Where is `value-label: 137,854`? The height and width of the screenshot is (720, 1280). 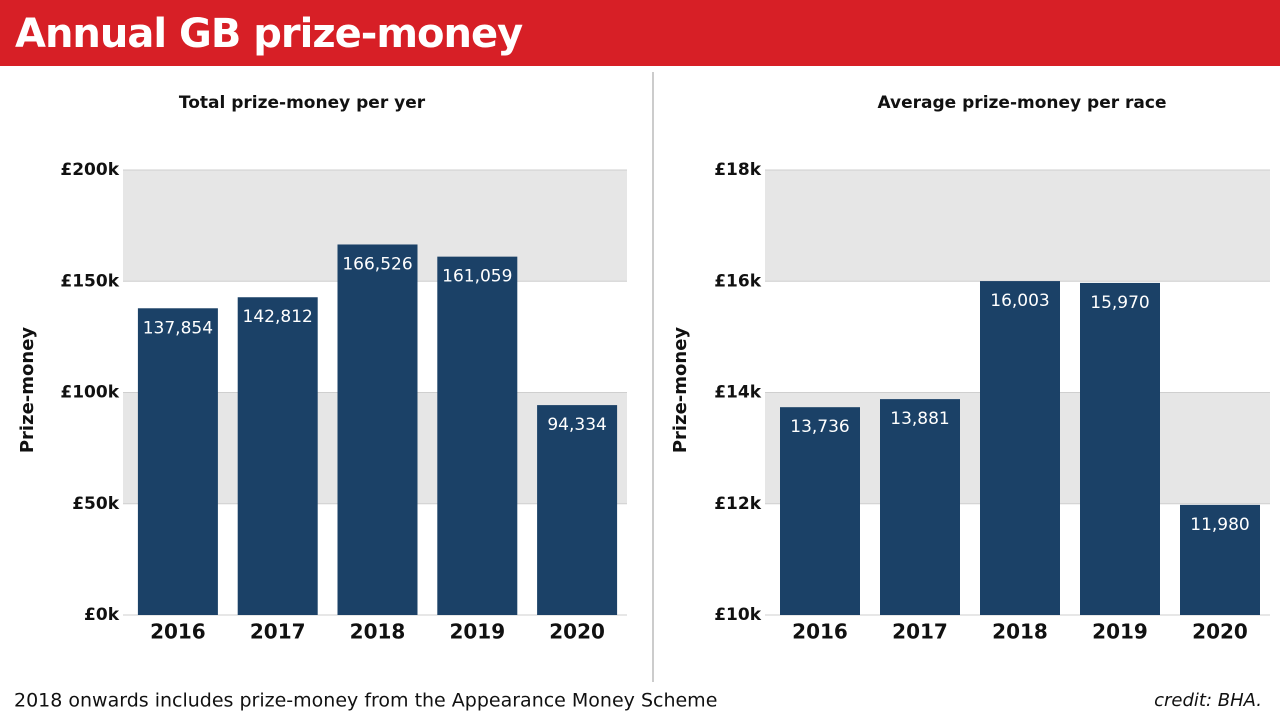
value-label: 137,854 is located at coordinates (178, 328).